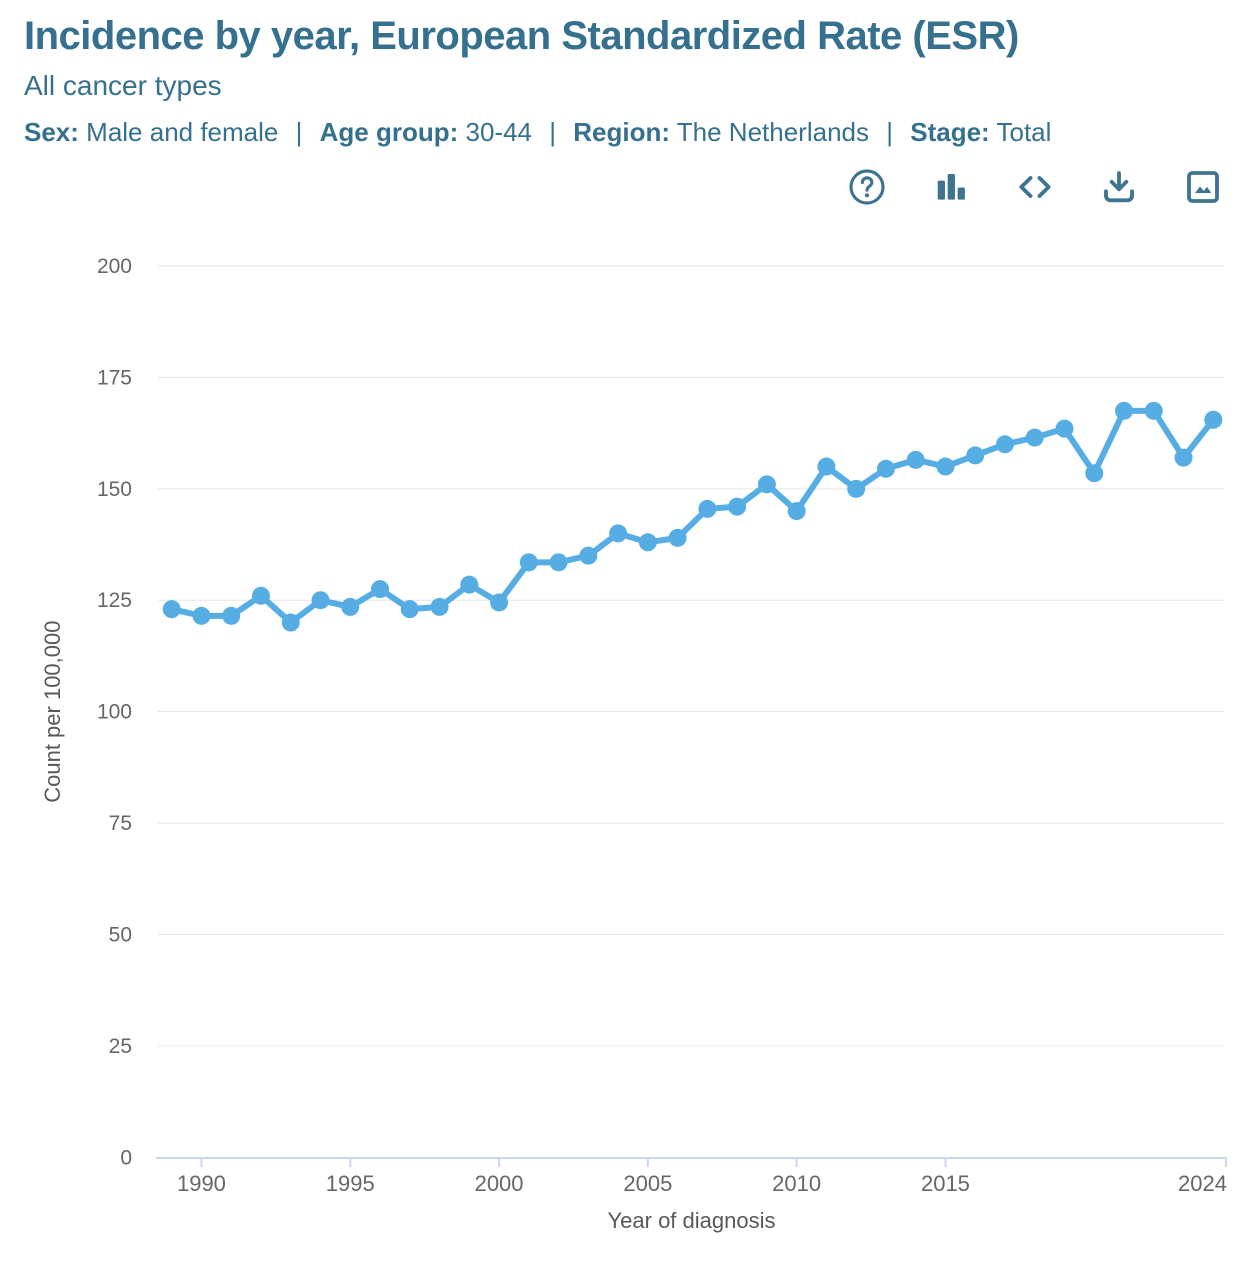  Describe the element at coordinates (389, 132) in the screenshot. I see `filter-label-age-group: Age group:` at that location.